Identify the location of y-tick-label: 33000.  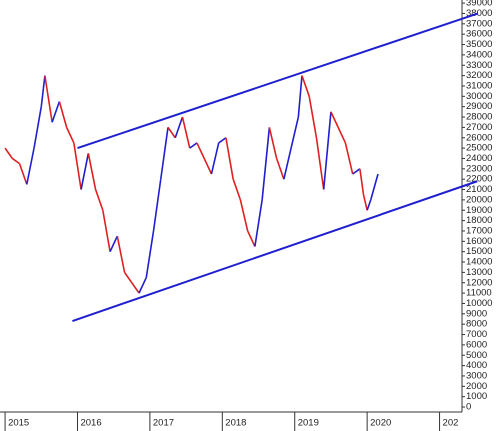
(479, 65).